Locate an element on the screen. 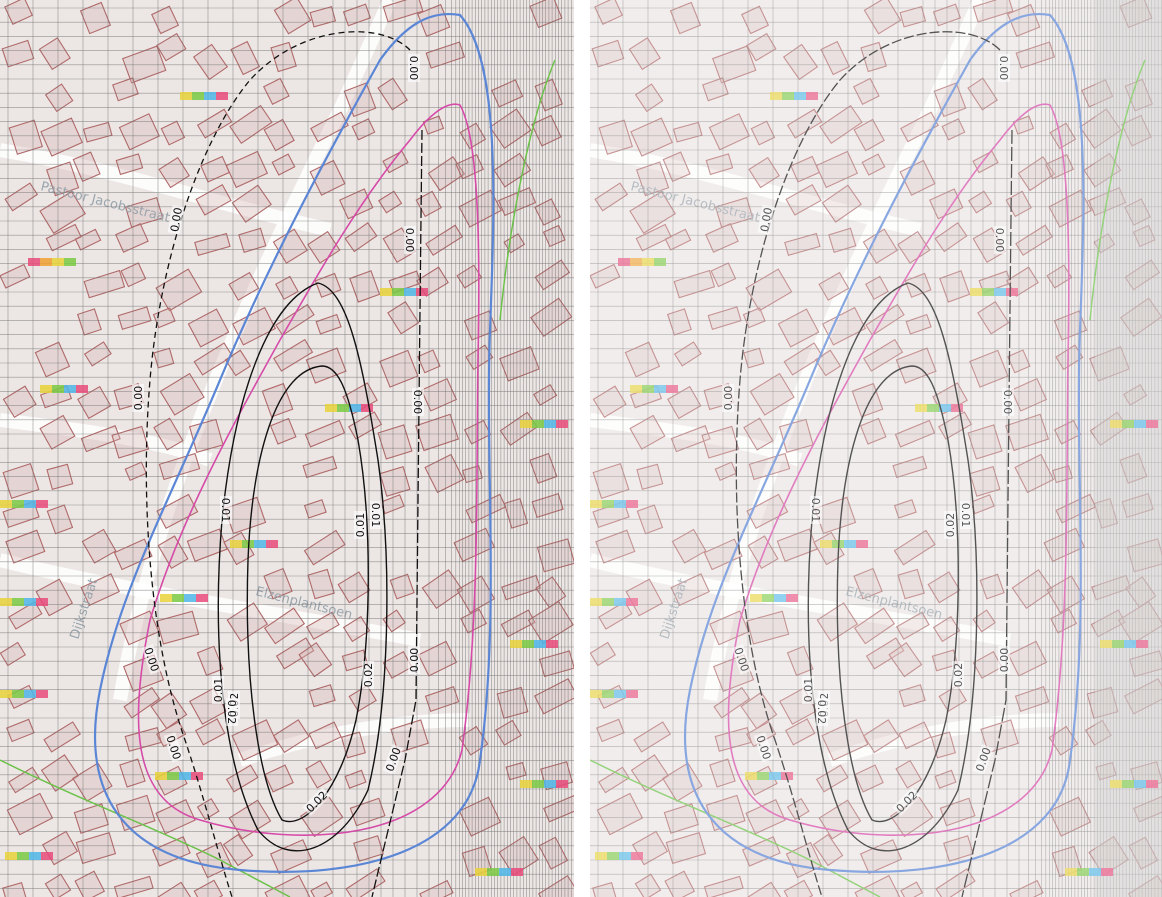 The image size is (1162, 897). contour-label-outer-left-mid: 0.00 is located at coordinates (728, 398).